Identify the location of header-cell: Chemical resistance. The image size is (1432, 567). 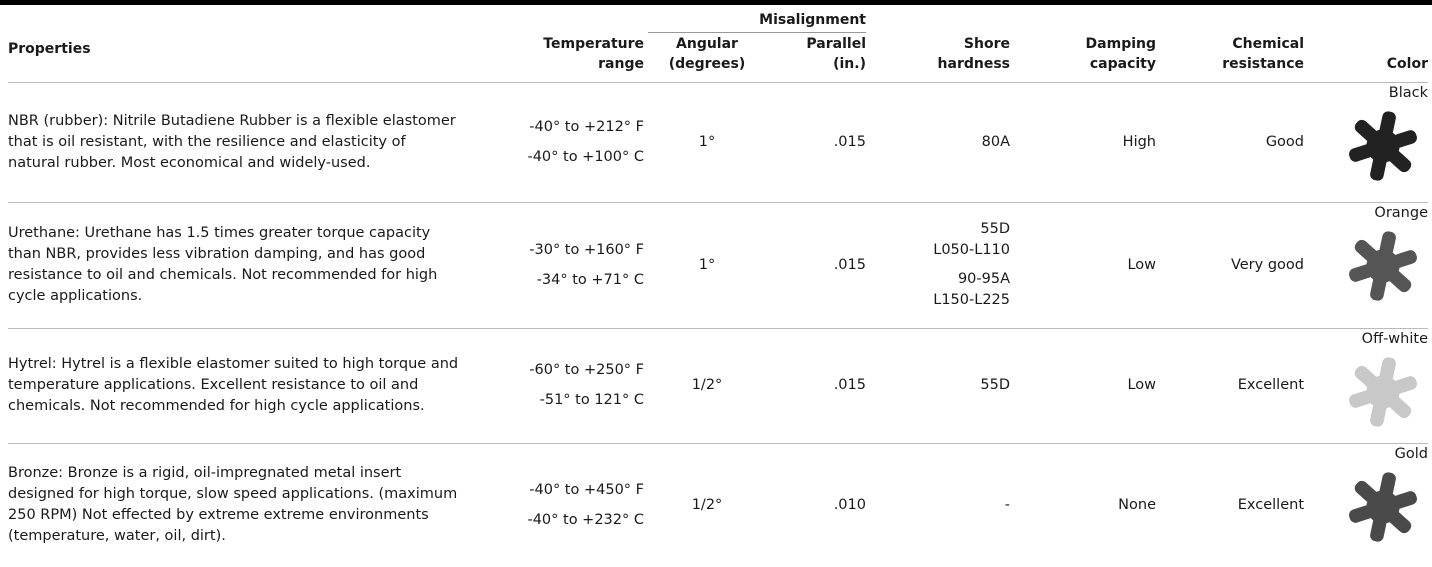
(1230, 43).